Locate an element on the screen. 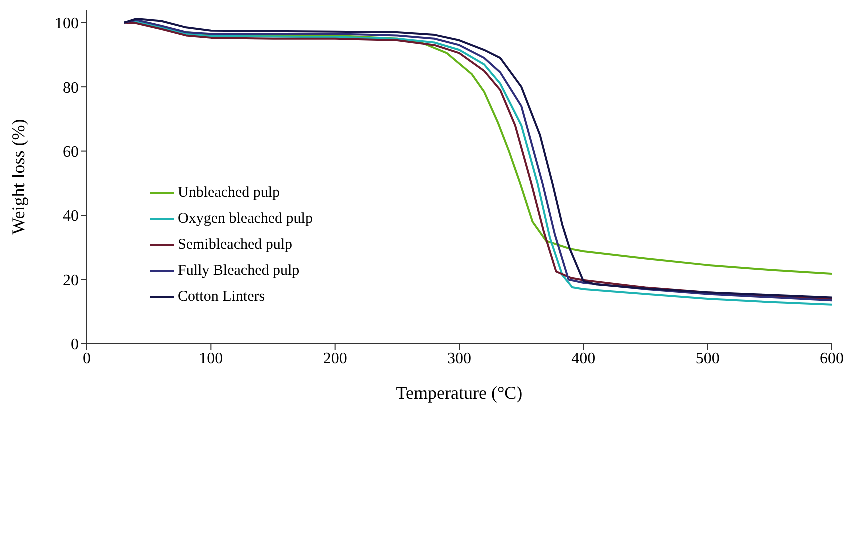 This screenshot has width=848, height=539. y-tick-label: 100 is located at coordinates (67, 24).